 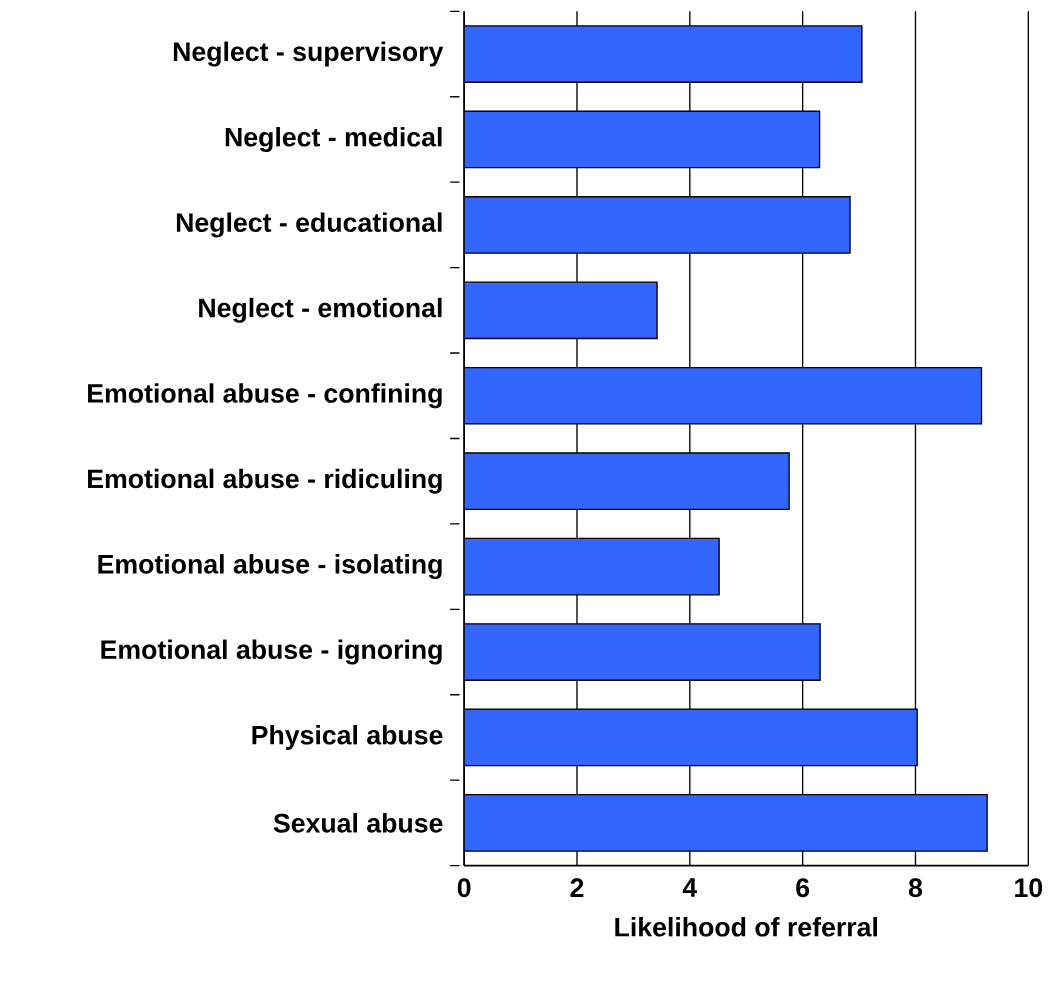 What do you see at coordinates (309, 225) in the screenshot?
I see `y-tick-label: Neglect - educational` at bounding box center [309, 225].